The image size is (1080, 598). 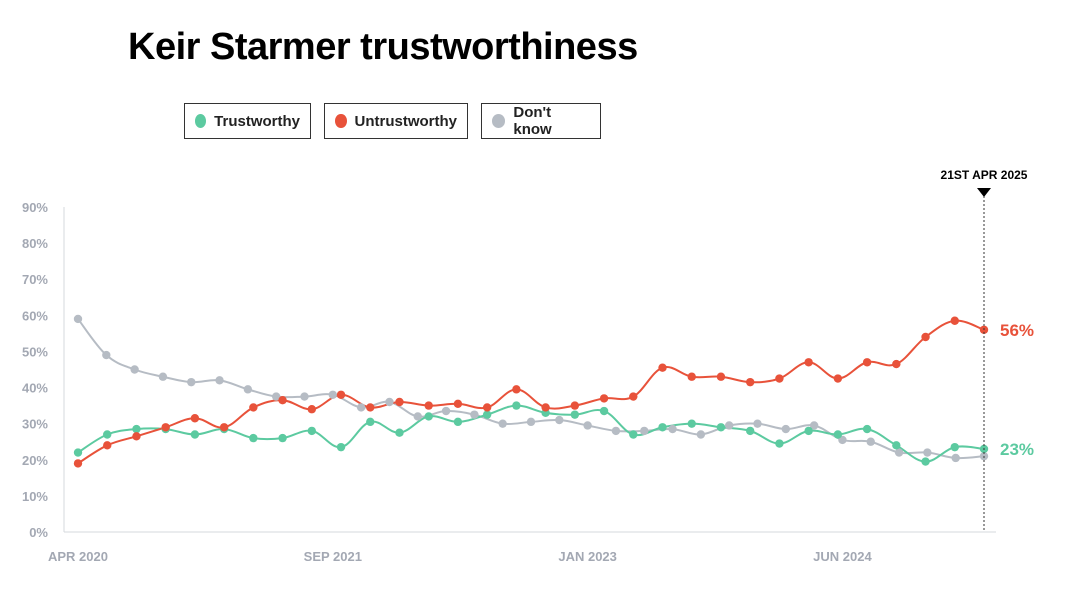 I want to click on x-tick-label: SEP 2021, so click(x=333, y=556).